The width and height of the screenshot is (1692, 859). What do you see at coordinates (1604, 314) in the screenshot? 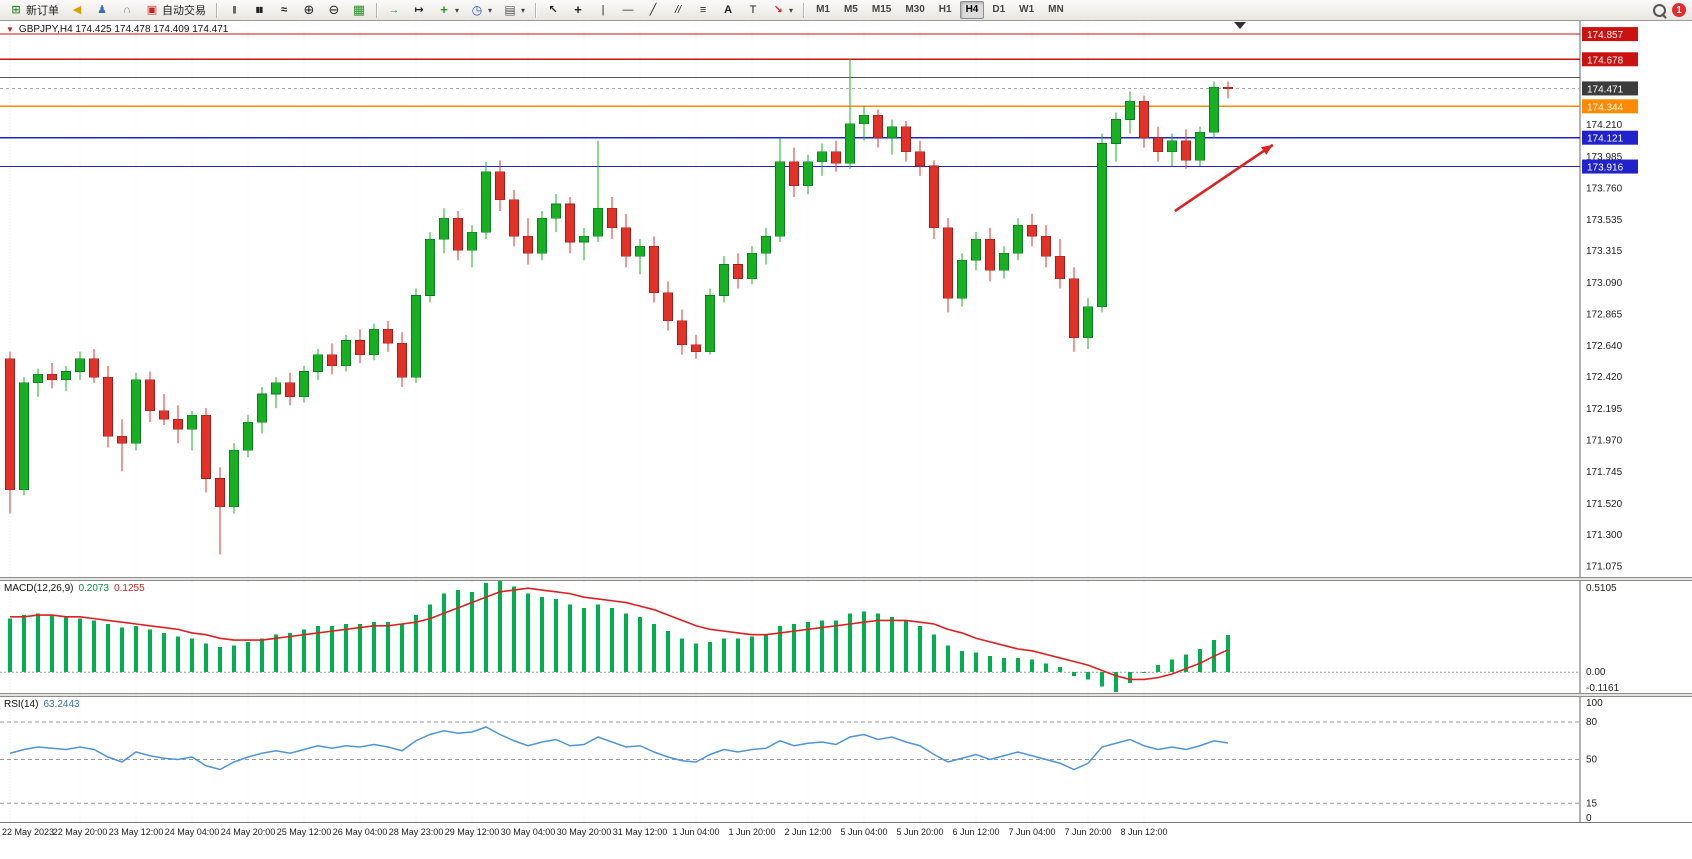
I see `svg-text: 172.865` at bounding box center [1604, 314].